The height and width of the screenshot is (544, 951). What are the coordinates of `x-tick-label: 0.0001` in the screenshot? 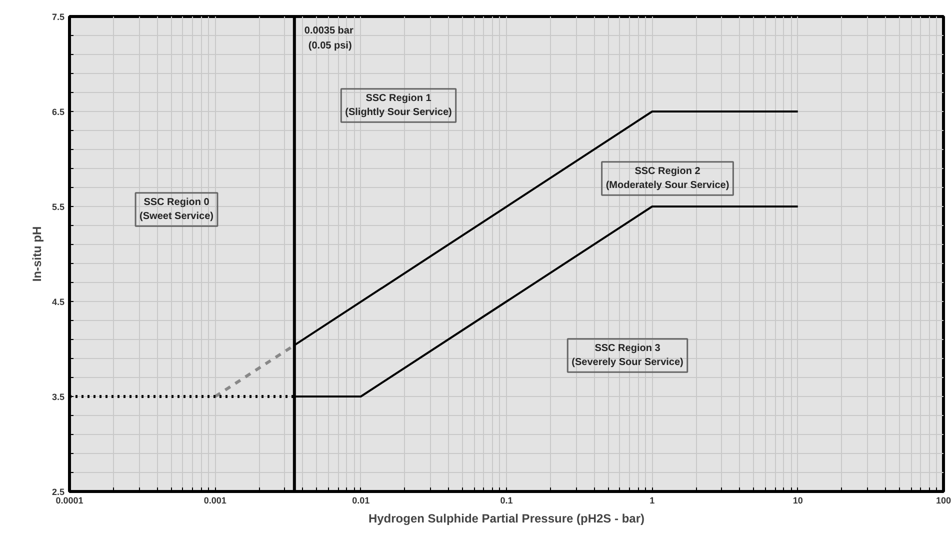 It's located at (70, 501).